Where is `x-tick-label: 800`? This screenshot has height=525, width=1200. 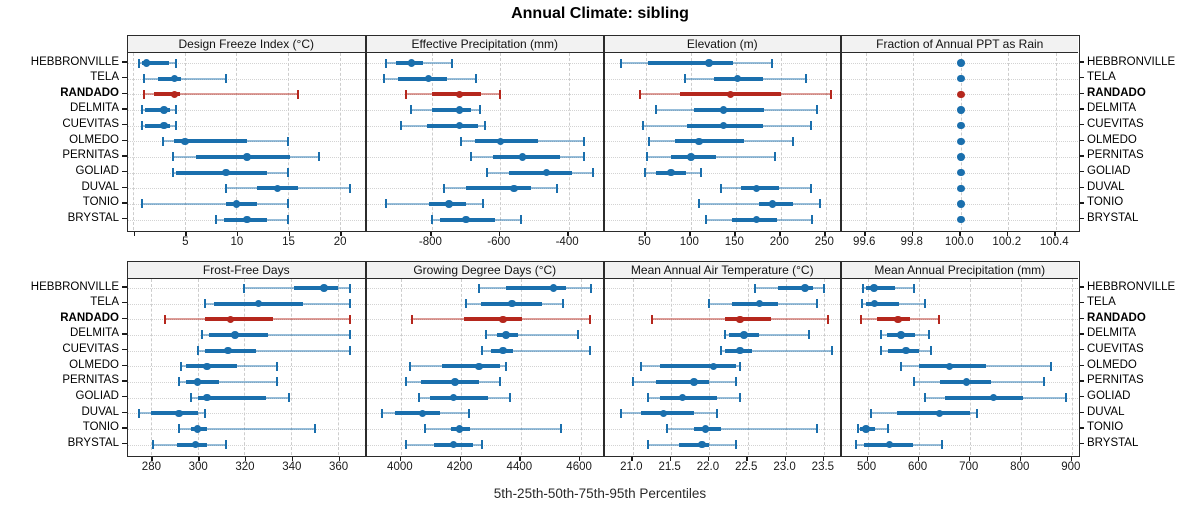 x-tick-label: 800 is located at coordinates (1020, 467).